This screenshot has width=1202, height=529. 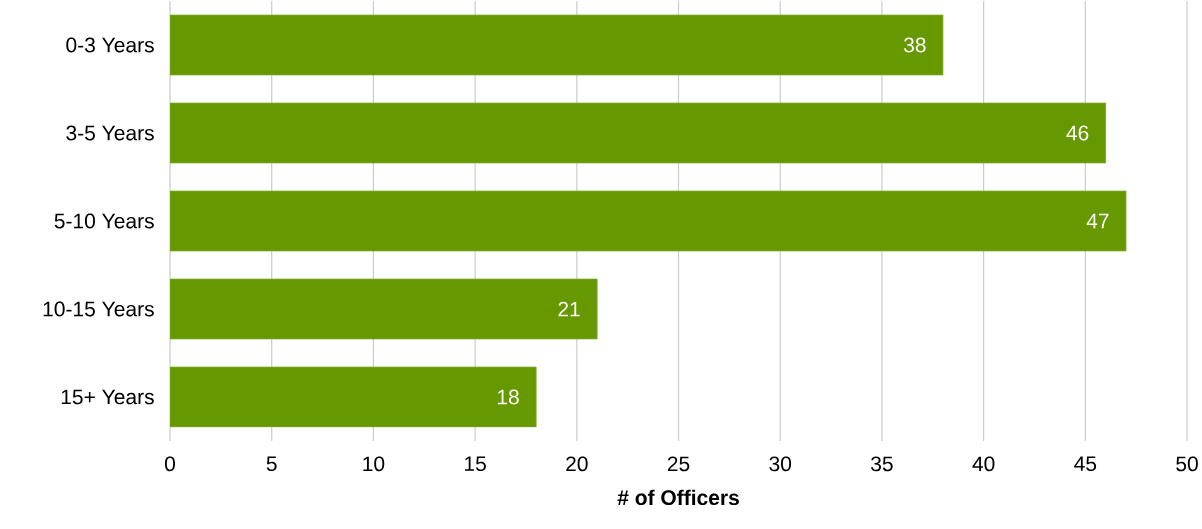 What do you see at coordinates (508, 397) in the screenshot?
I see `data-label: 18` at bounding box center [508, 397].